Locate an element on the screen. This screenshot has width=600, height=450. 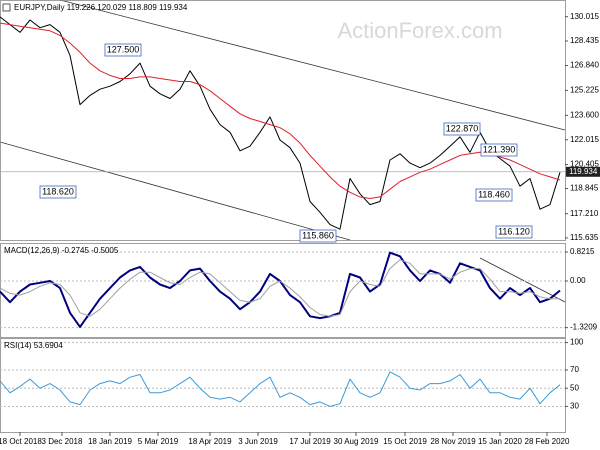
last-value-label: 119.934 is located at coordinates (583, 171).